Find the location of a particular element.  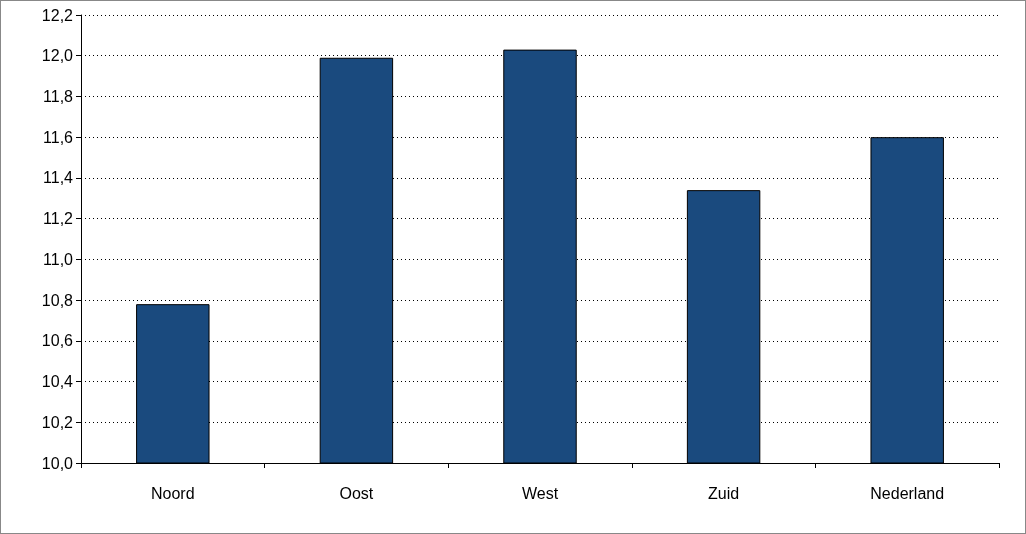

y-tick-label: 10,8 is located at coordinates (57, 300).